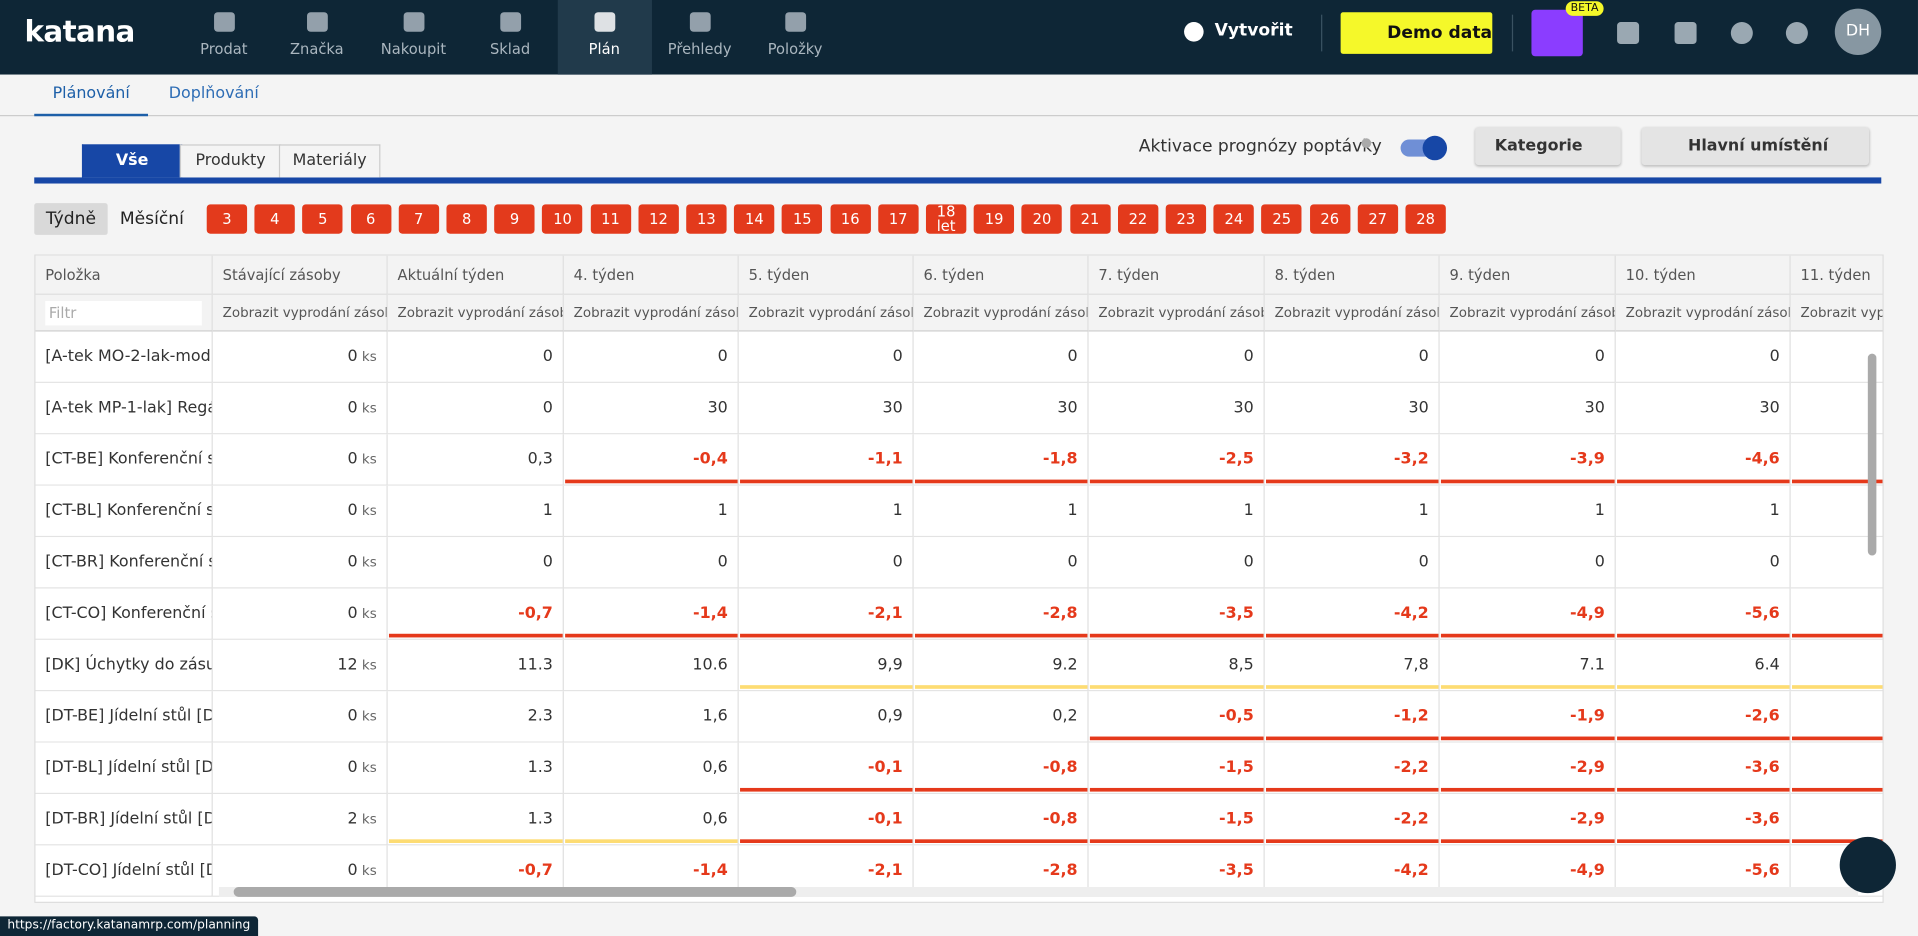  What do you see at coordinates (132, 160) in the screenshot?
I see `filter-tab: Vše` at bounding box center [132, 160].